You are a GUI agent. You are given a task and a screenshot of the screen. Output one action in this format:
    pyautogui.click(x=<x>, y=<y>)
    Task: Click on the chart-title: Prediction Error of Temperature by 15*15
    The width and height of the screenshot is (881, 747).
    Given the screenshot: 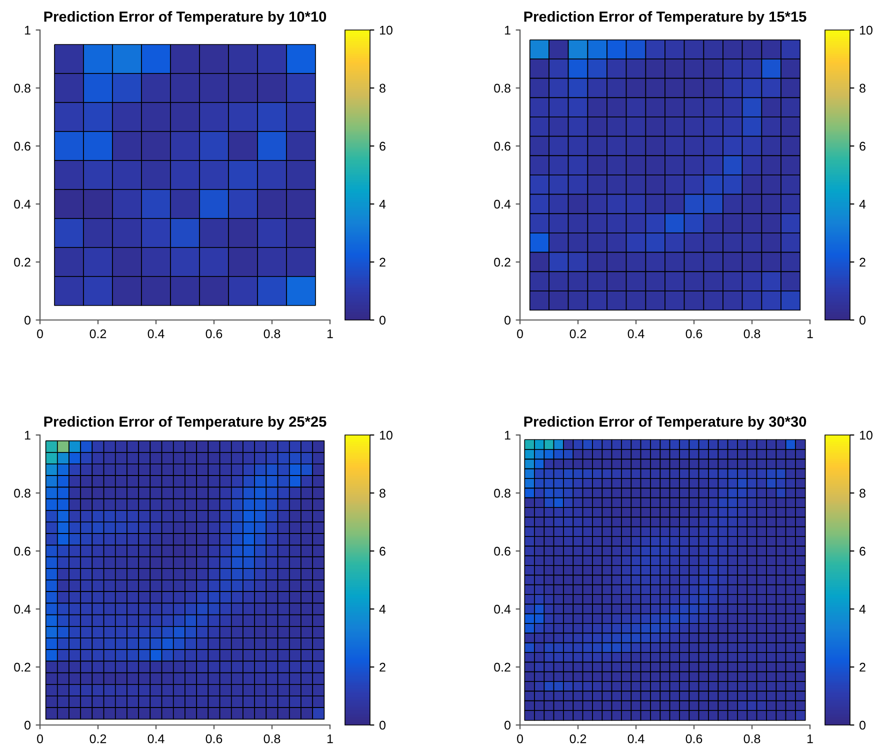 What is the action you would take?
    pyautogui.click(x=665, y=18)
    